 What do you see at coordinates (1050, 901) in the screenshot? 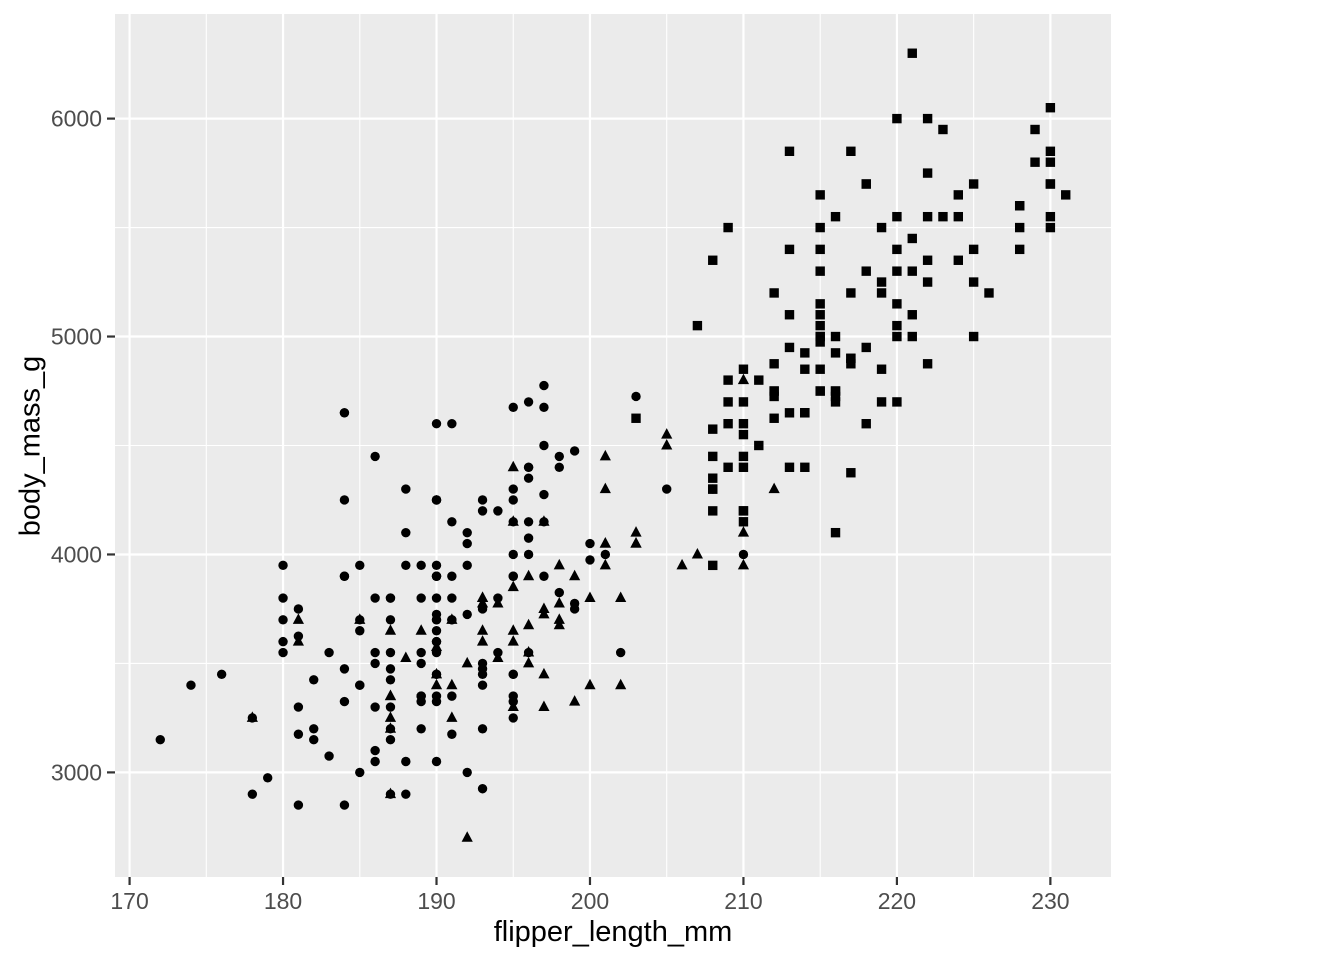
I see `x-tick-label: 230` at bounding box center [1050, 901].